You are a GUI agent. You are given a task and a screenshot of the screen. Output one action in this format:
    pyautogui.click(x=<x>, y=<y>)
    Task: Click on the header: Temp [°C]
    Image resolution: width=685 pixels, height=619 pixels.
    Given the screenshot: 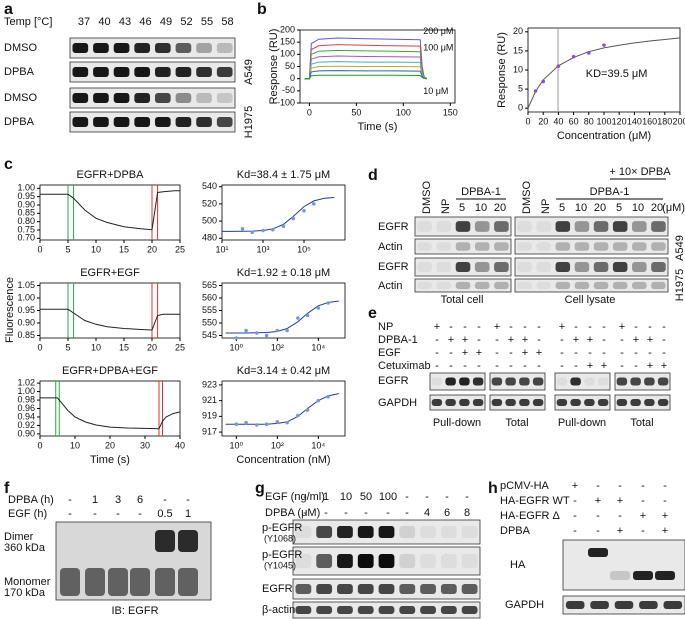 What is the action you would take?
    pyautogui.click(x=28, y=22)
    